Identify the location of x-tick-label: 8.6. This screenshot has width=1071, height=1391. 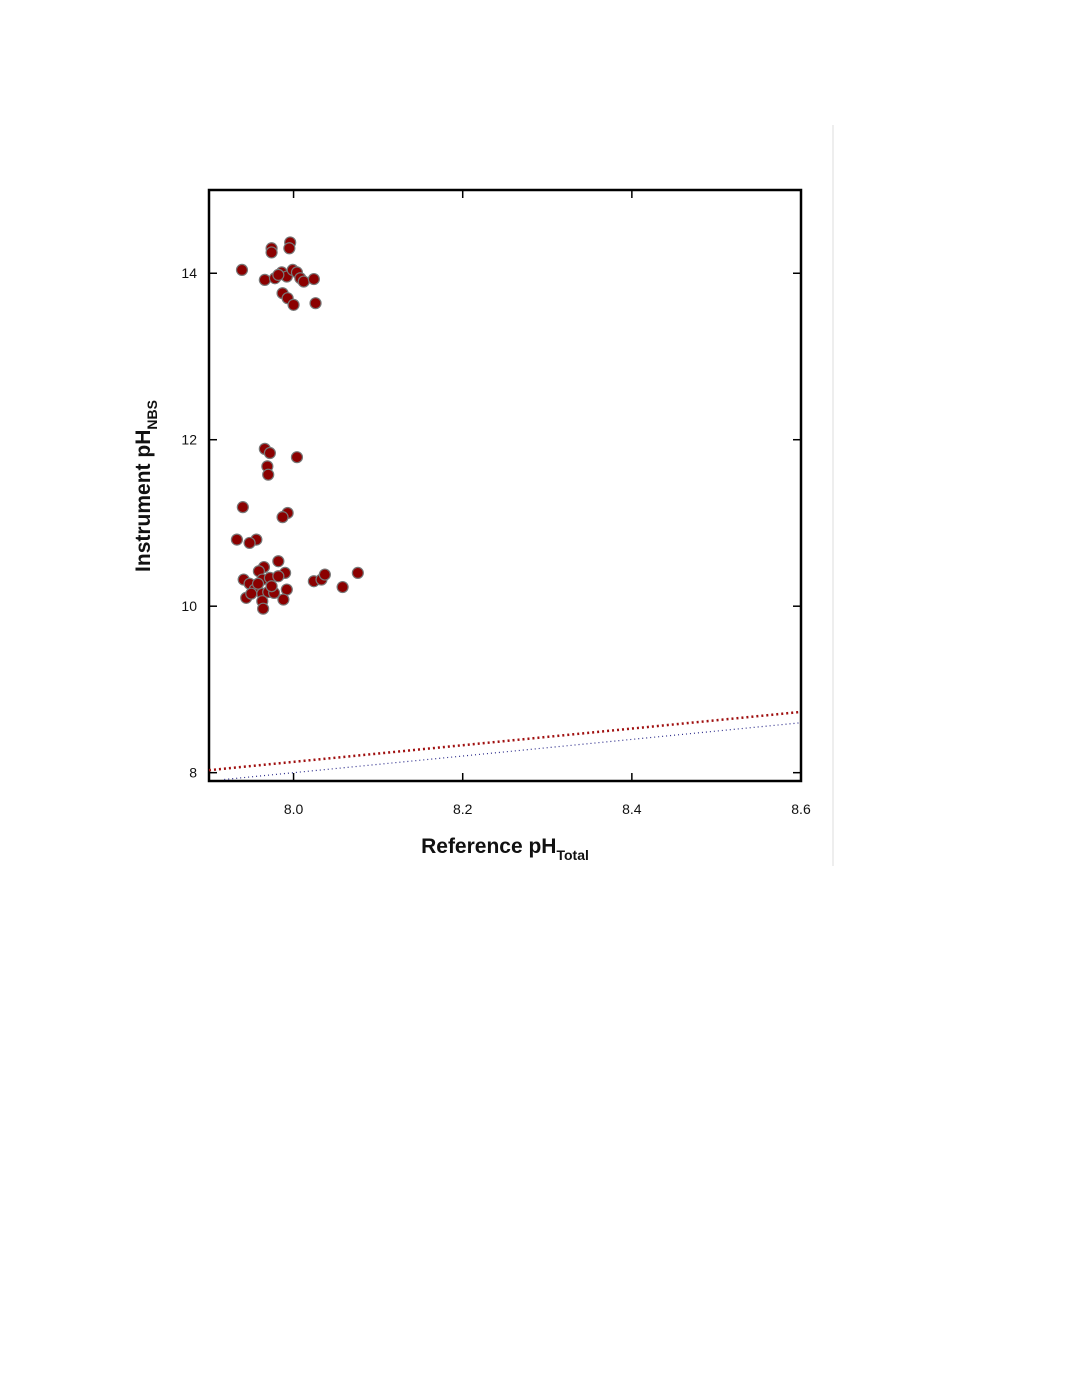
(801, 809).